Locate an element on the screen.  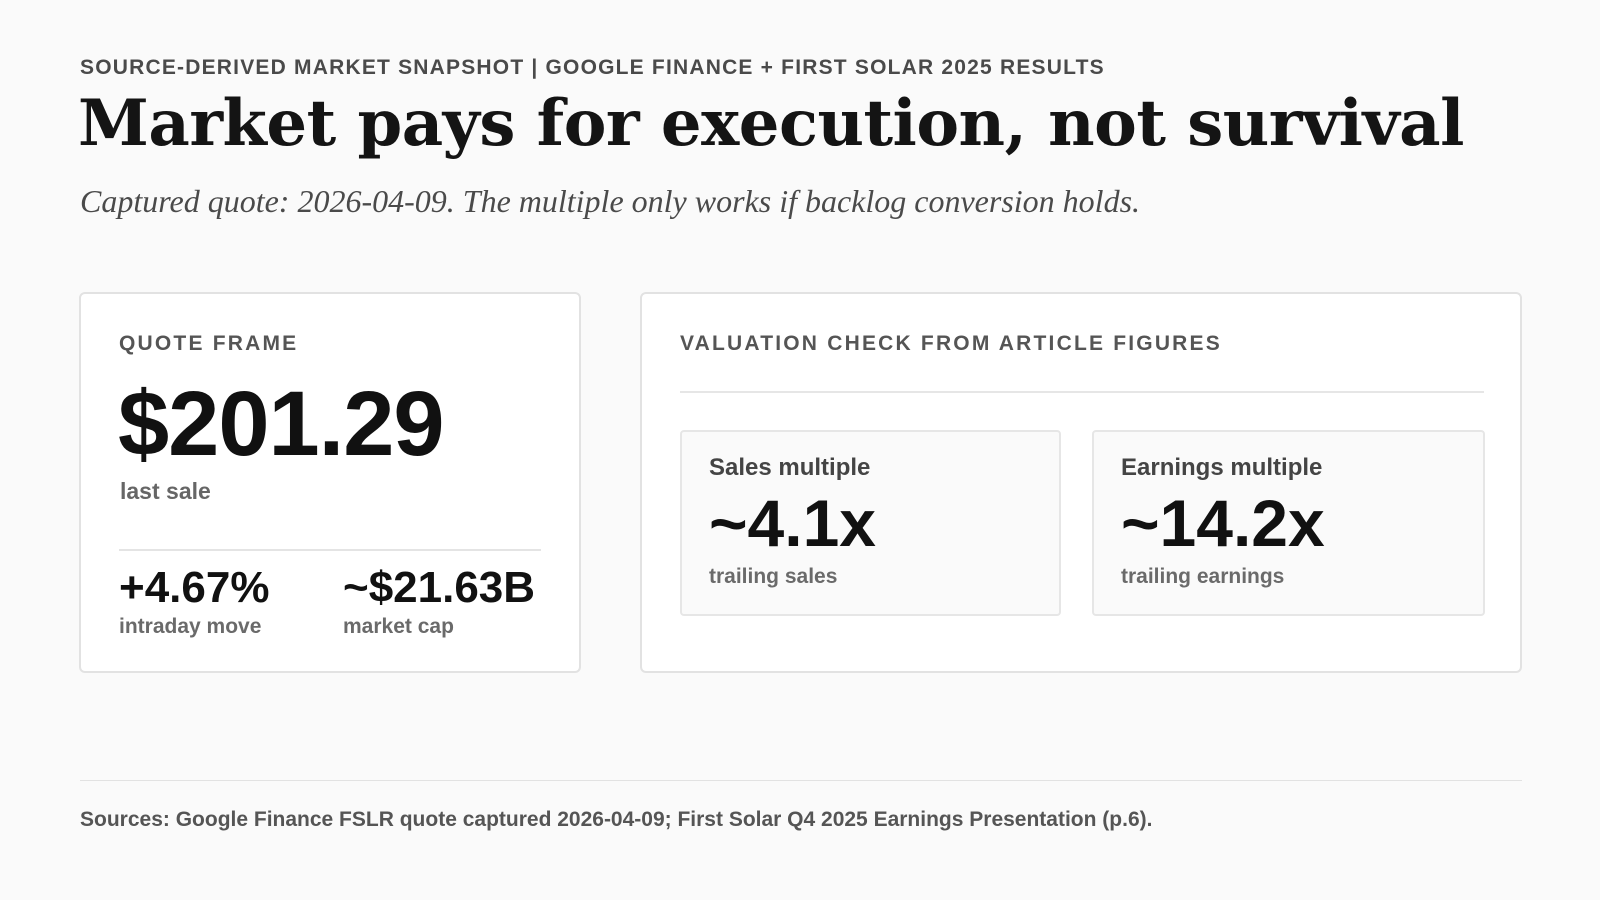
quote-frame-label: QUOTE FRAME is located at coordinates (209, 343).